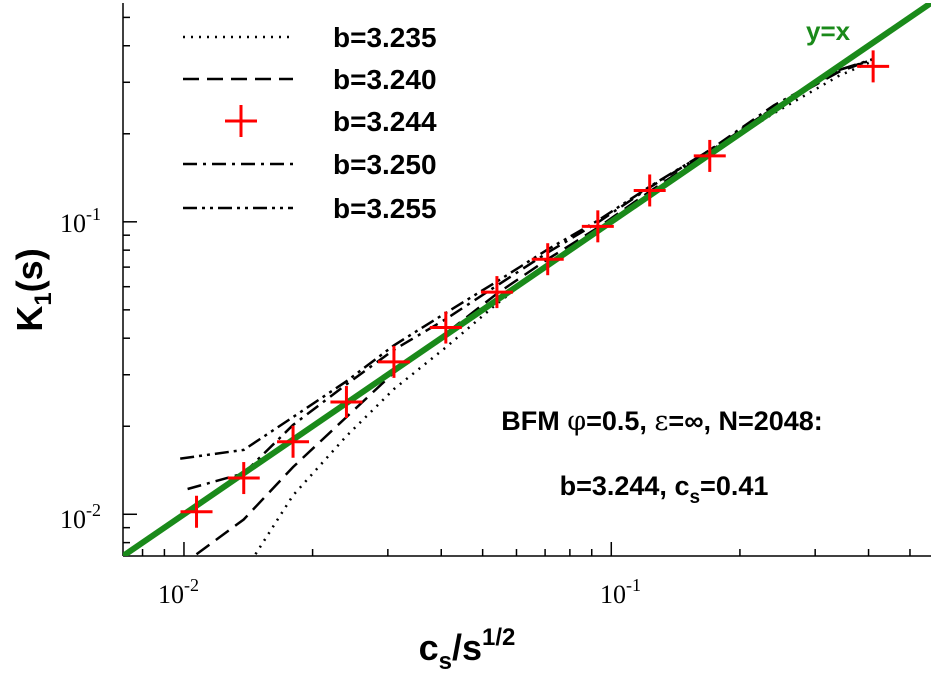 This screenshot has width=935, height=679. I want to click on x-axis-label-main: c, so click(429, 647).